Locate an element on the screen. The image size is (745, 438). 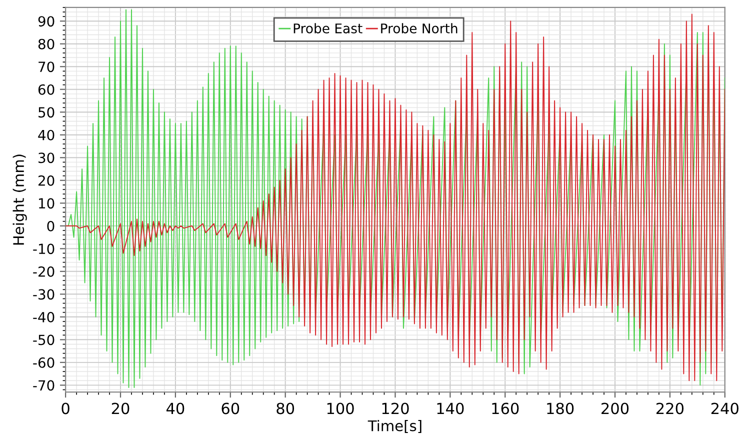
y-axis-title: Height (mm) is located at coordinates (19, 199).